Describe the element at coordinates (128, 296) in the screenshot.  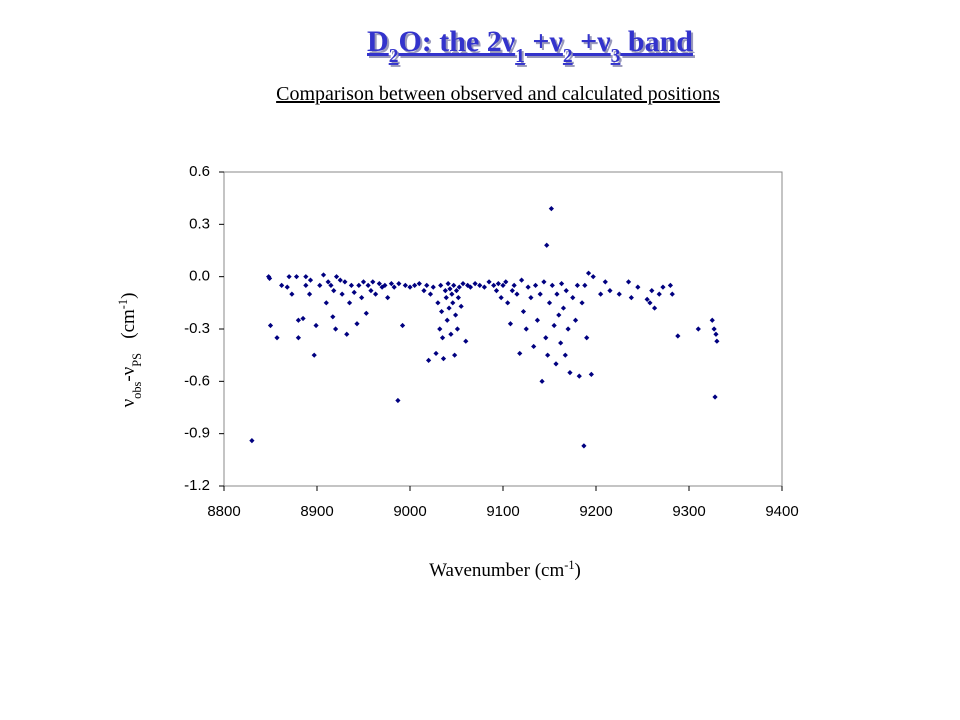
I see `y-axis-label-part: )` at that location.